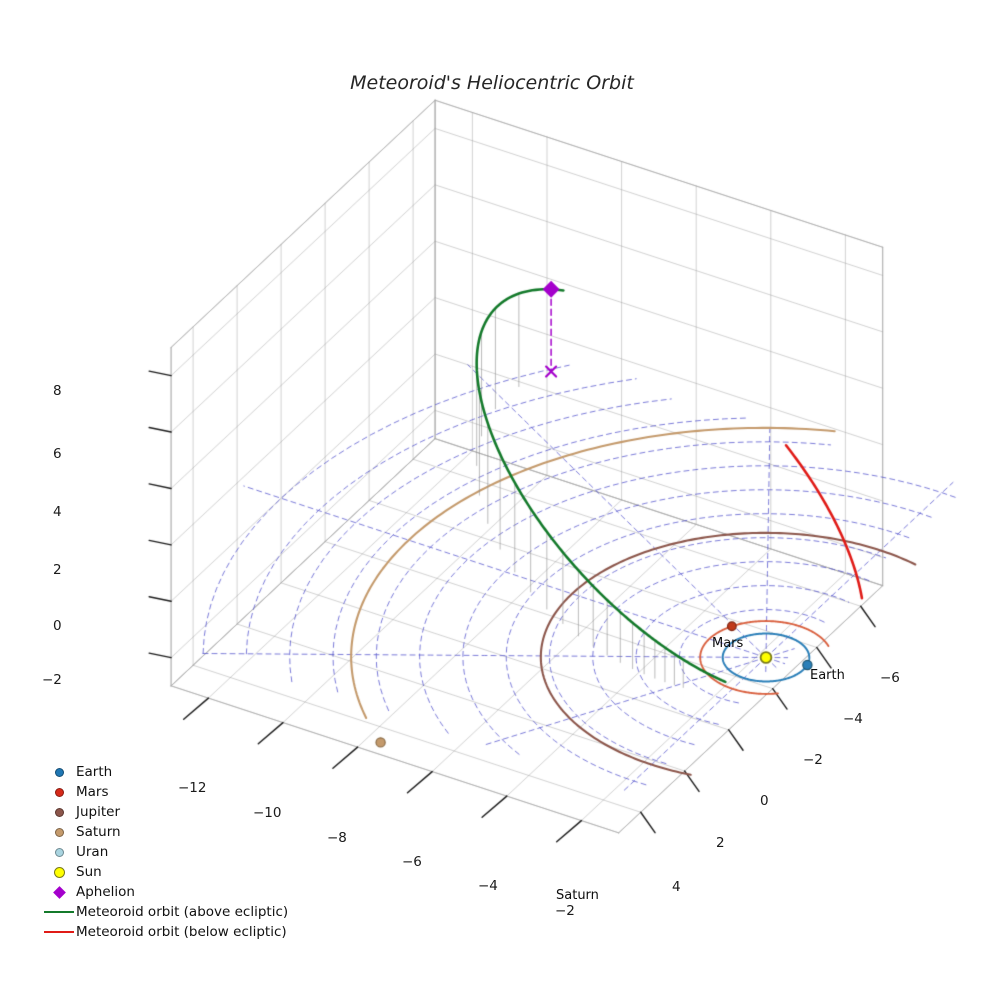 The width and height of the screenshot is (984, 984). I want to click on axis-y-tick-label: 4, so click(676, 887).